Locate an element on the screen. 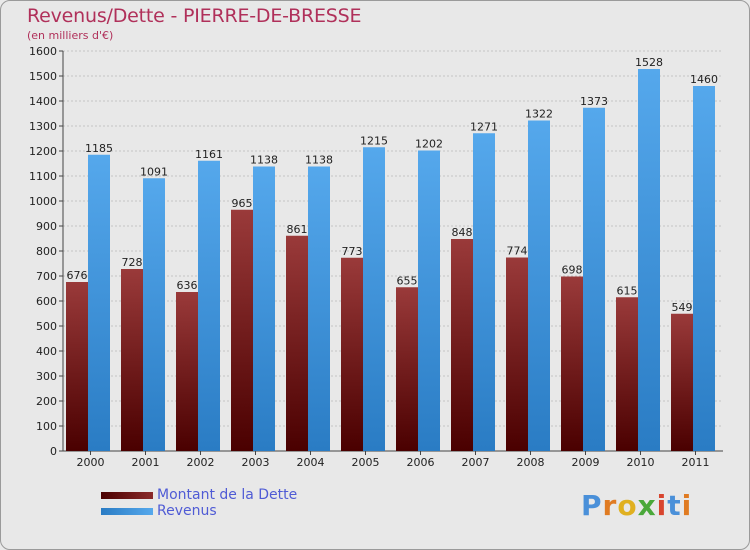 This screenshot has height=550, width=750. legend: Montant de la Dette Revenus is located at coordinates (199, 503).